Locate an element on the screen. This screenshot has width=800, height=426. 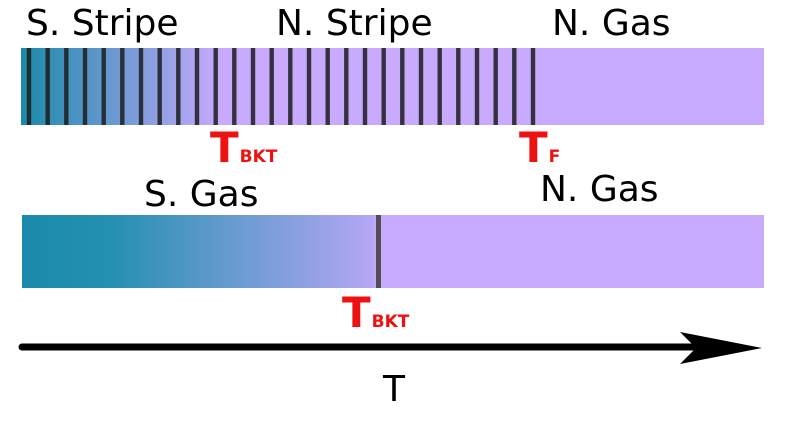
bkt-boundary-line is located at coordinates (378, 251).